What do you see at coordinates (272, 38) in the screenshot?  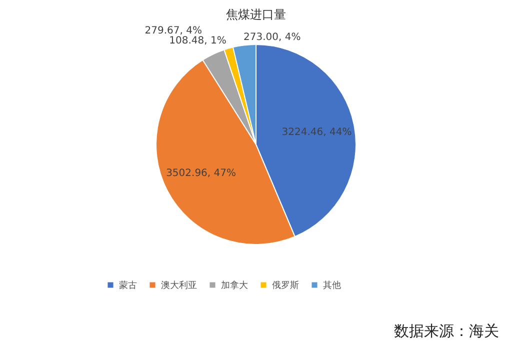 I see `data-label: 273.00, 4%` at bounding box center [272, 38].